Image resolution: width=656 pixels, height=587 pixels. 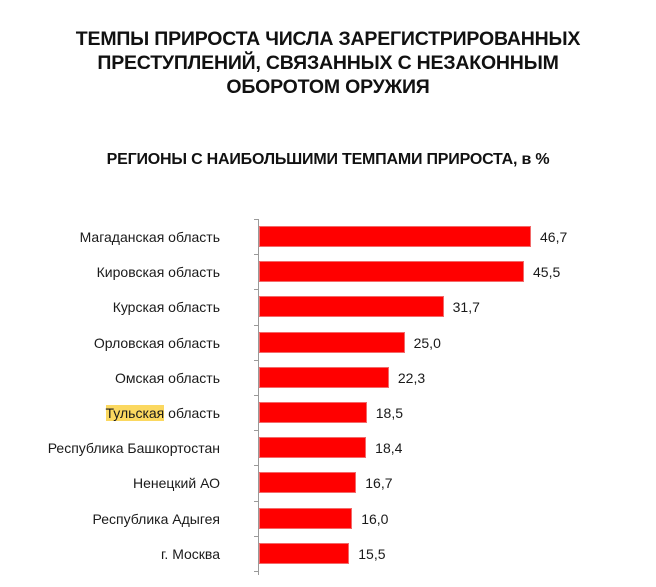 What do you see at coordinates (135, 413) in the screenshot?
I see `highlighted-text: Тульская` at bounding box center [135, 413].